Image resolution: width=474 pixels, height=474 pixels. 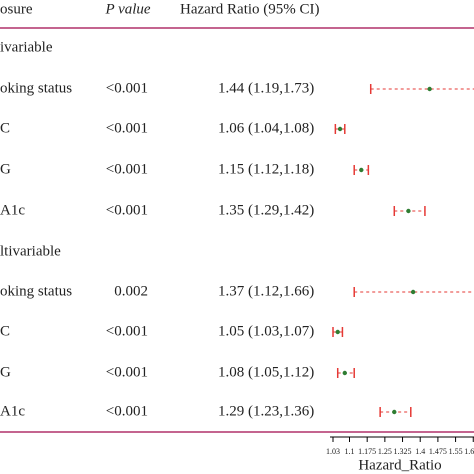 What do you see at coordinates (469, 451) in the screenshot?
I see `x-tick-label: 1.625` at bounding box center [469, 451].